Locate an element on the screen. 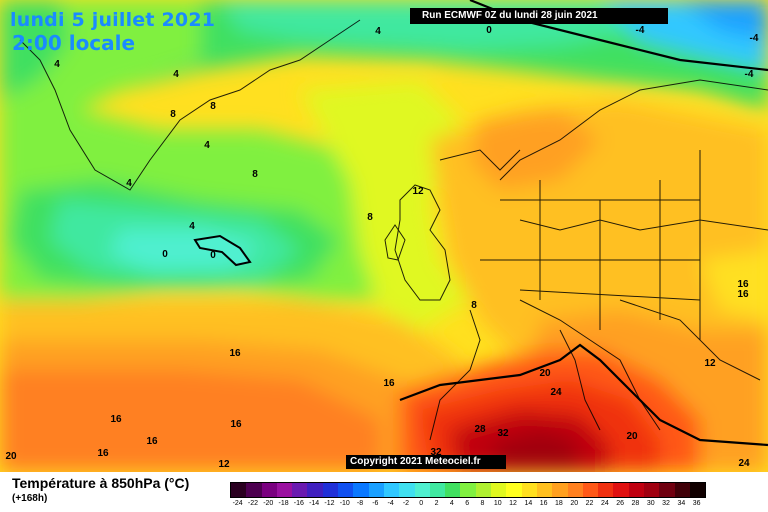 The width and height of the screenshot is (768, 512). legend-label: 26 is located at coordinates (620, 503).